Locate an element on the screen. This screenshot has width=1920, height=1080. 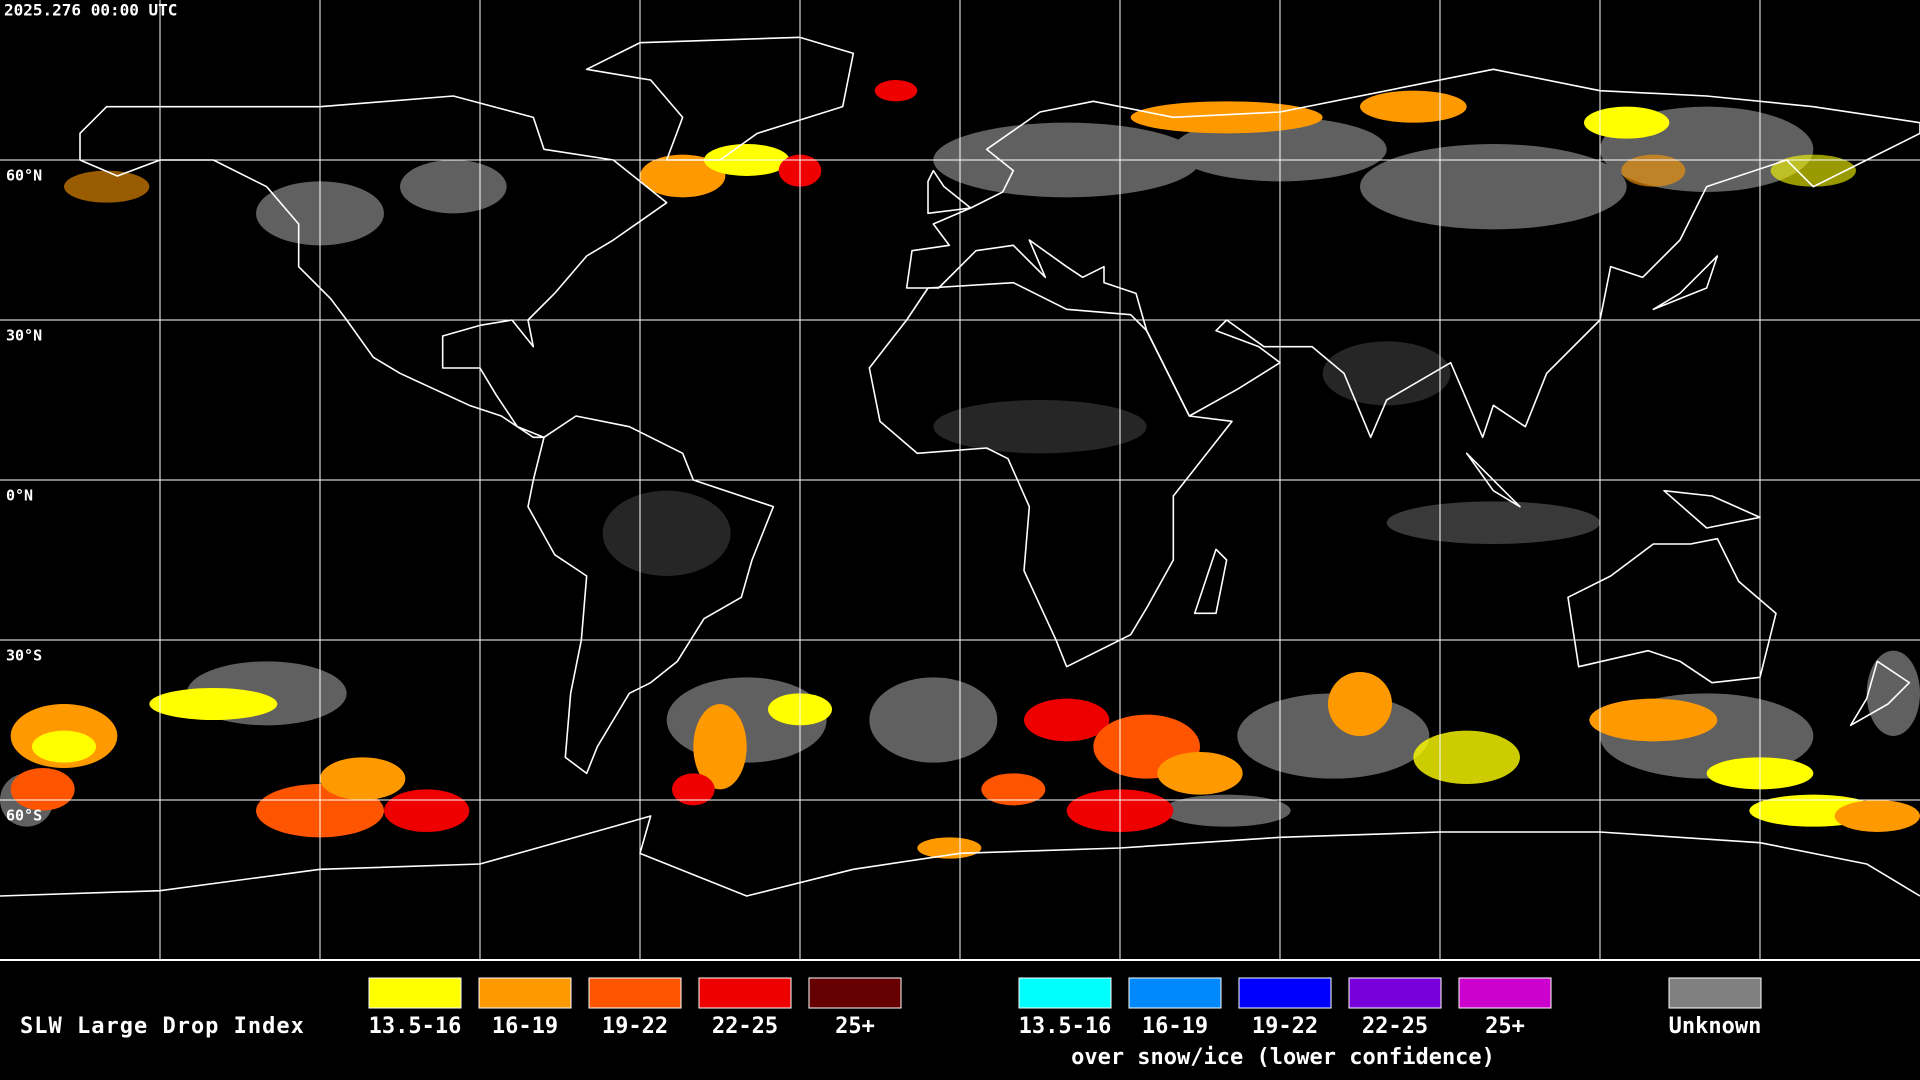
snow-ice-note: over snow/ice (lower confidence) is located at coordinates (1283, 1057).